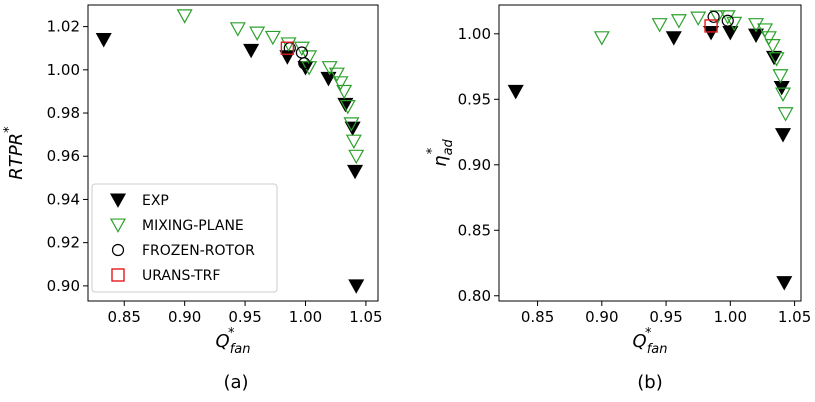 This screenshot has height=402, width=815. Describe the element at coordinates (474, 230) in the screenshot. I see `y-tick-label: 0.85` at that location.